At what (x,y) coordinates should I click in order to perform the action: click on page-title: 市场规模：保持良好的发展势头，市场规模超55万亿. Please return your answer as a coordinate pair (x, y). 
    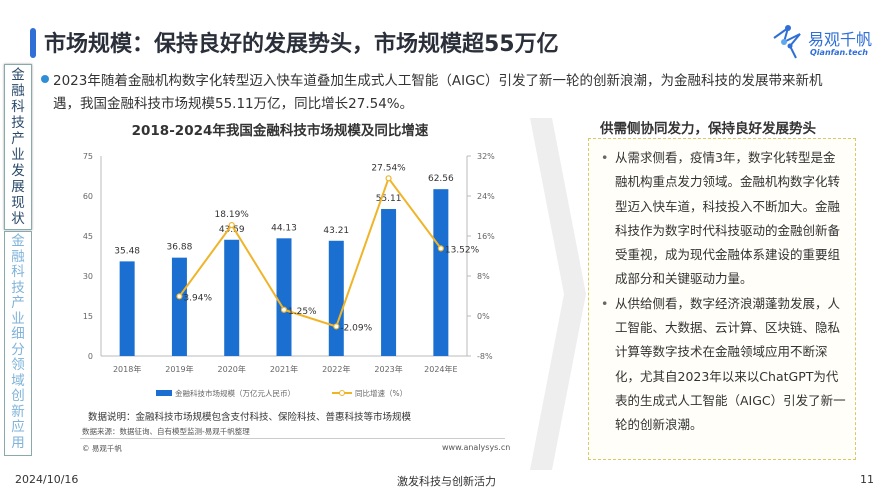
    Looking at the image, I should click on (301, 44).